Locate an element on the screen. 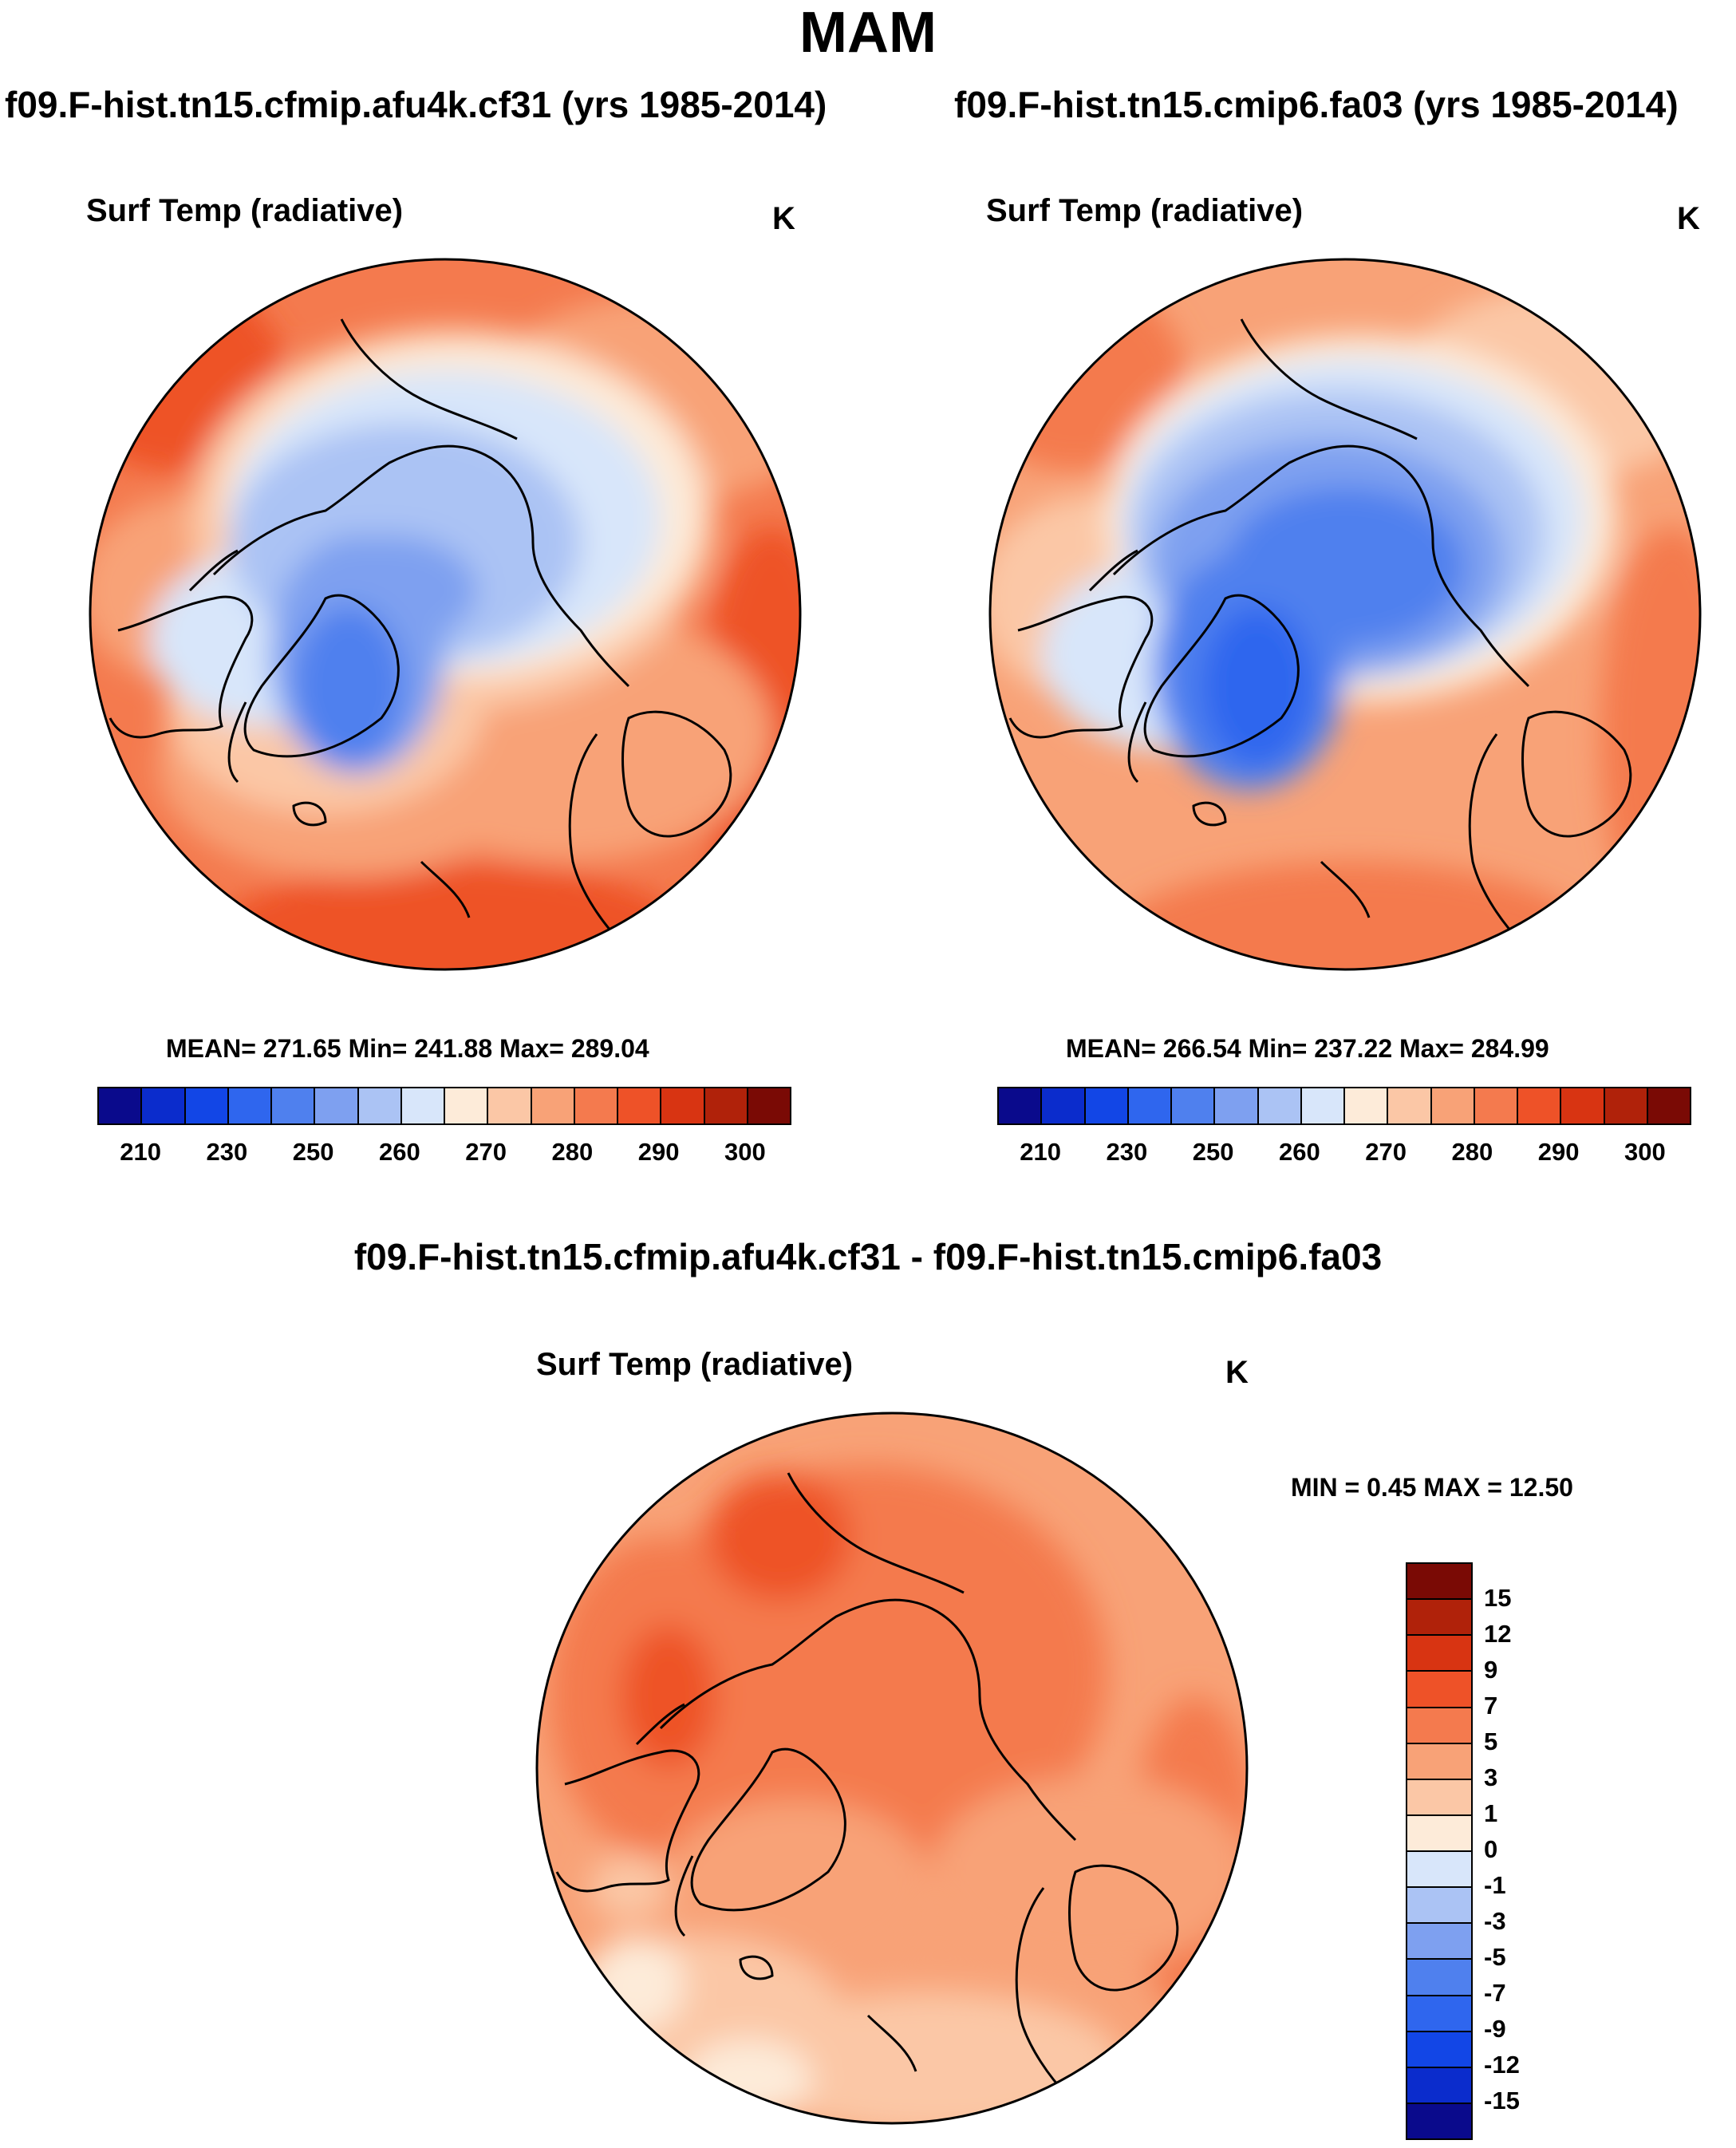 The width and height of the screenshot is (1736, 2148). stats-left: MEAN= 271.65 Min= 241.88 Max= 289.04 is located at coordinates (407, 1048).